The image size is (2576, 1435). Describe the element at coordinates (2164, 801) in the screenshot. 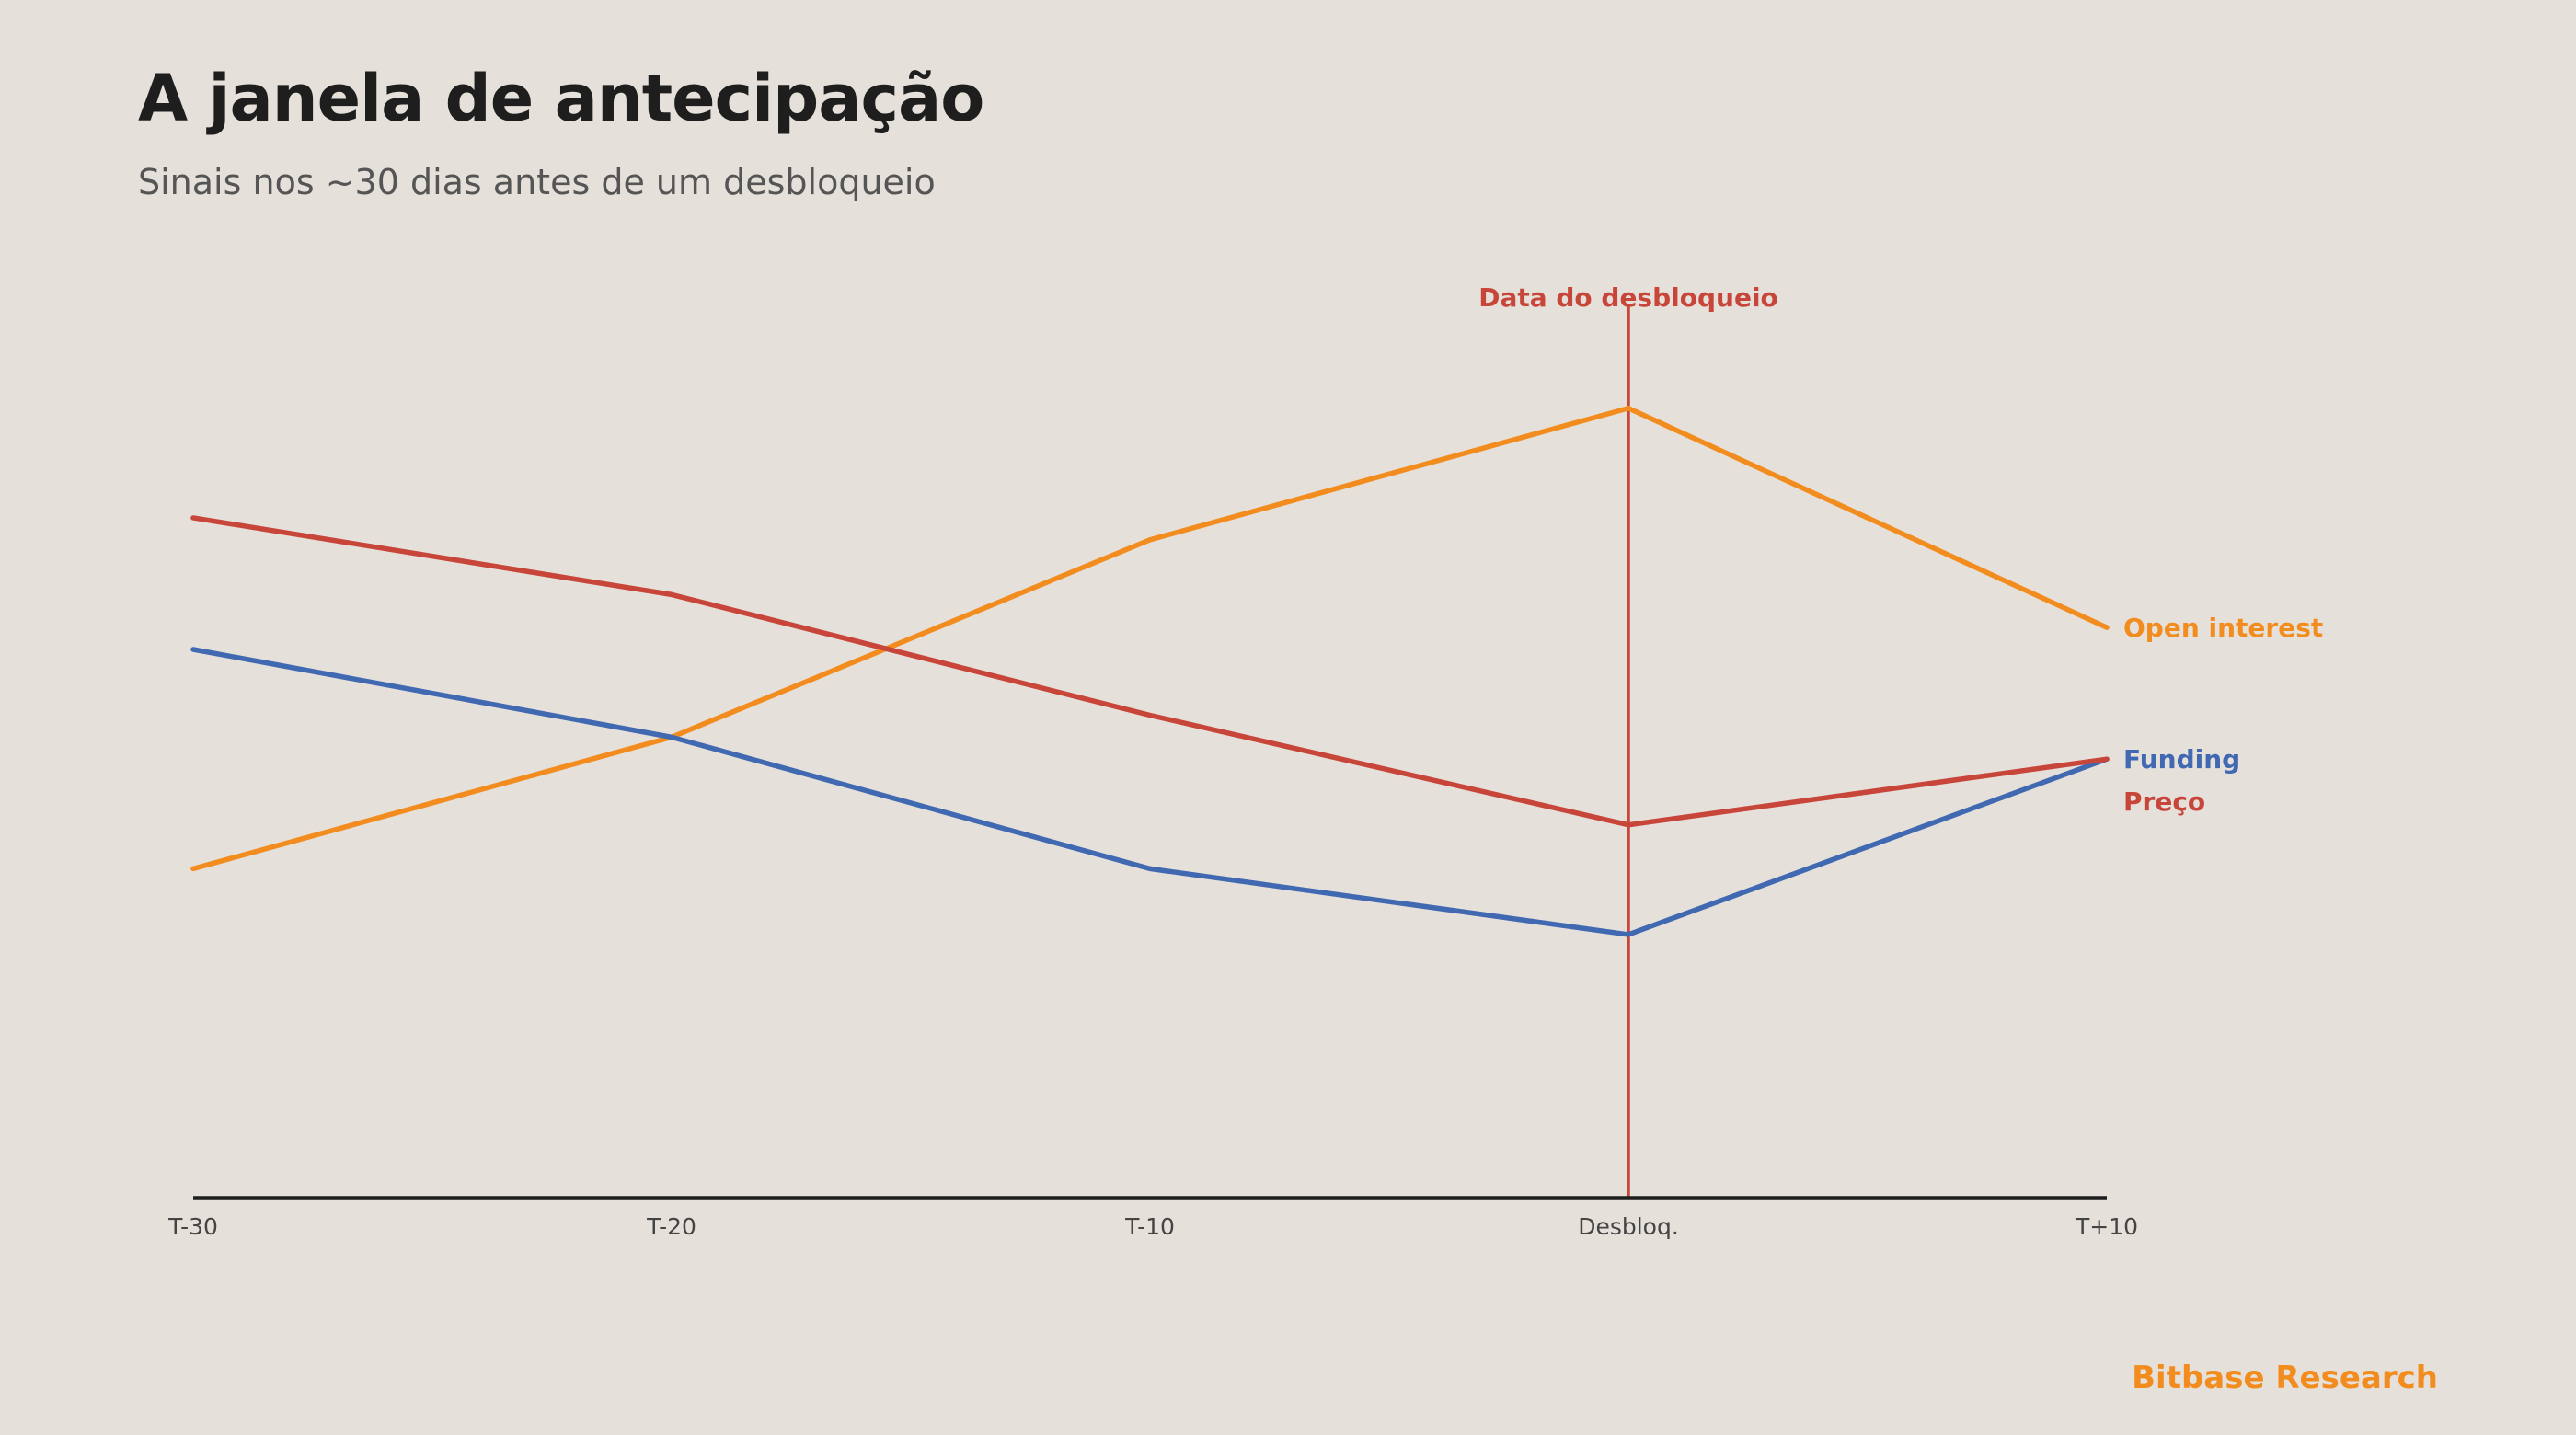

I see `series-label-pre-o: Preço` at that location.